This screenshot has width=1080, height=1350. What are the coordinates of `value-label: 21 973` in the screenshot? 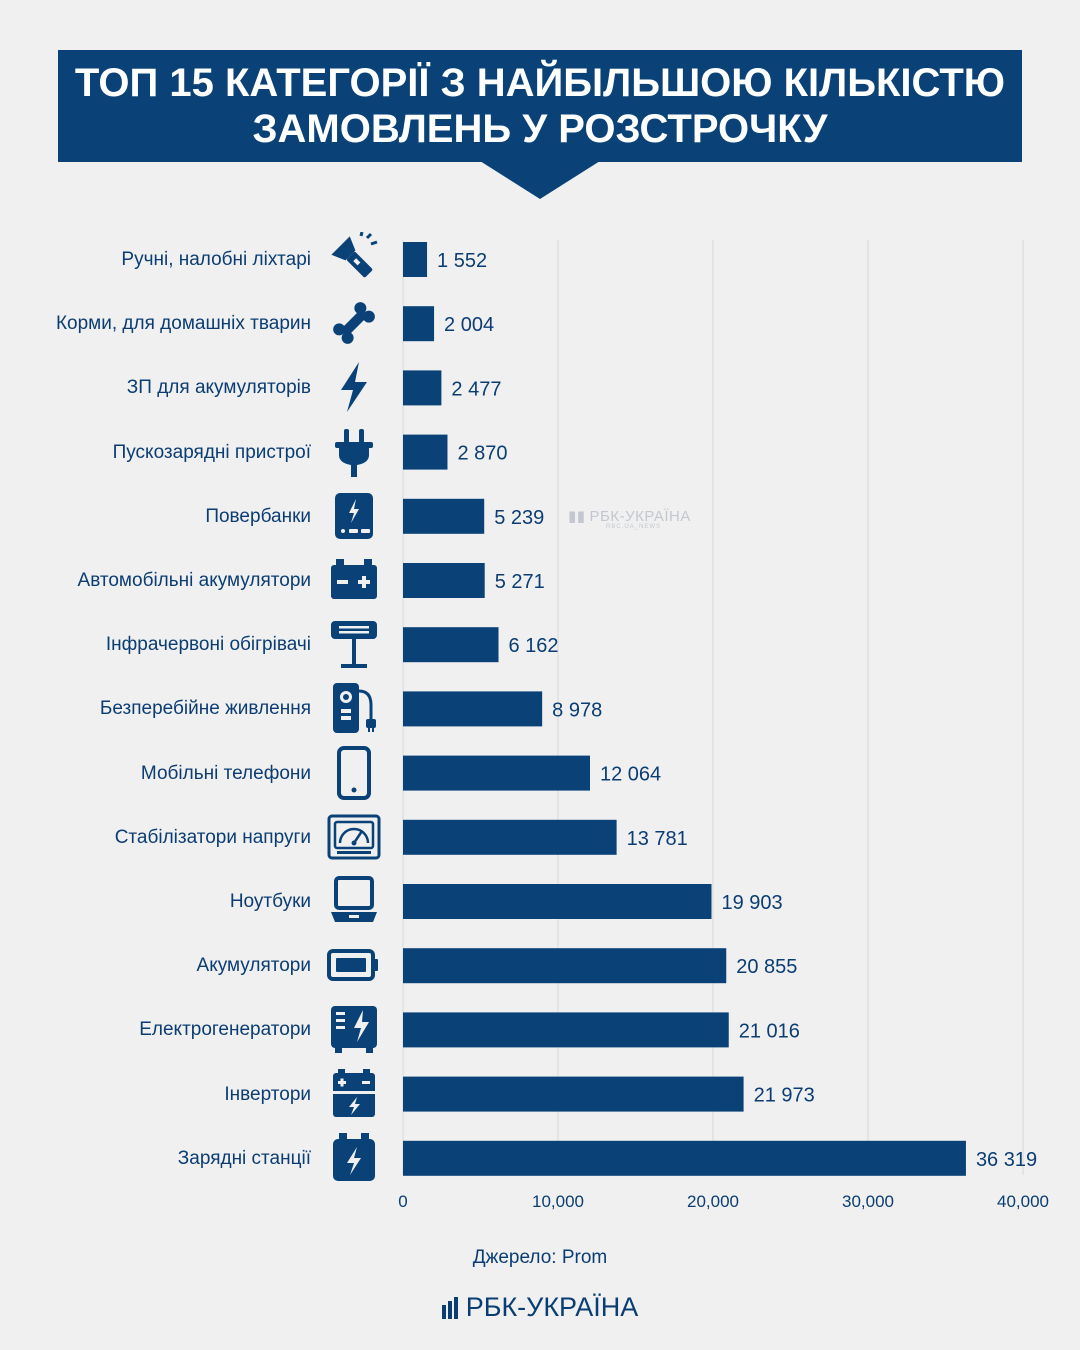 It's located at (784, 1096).